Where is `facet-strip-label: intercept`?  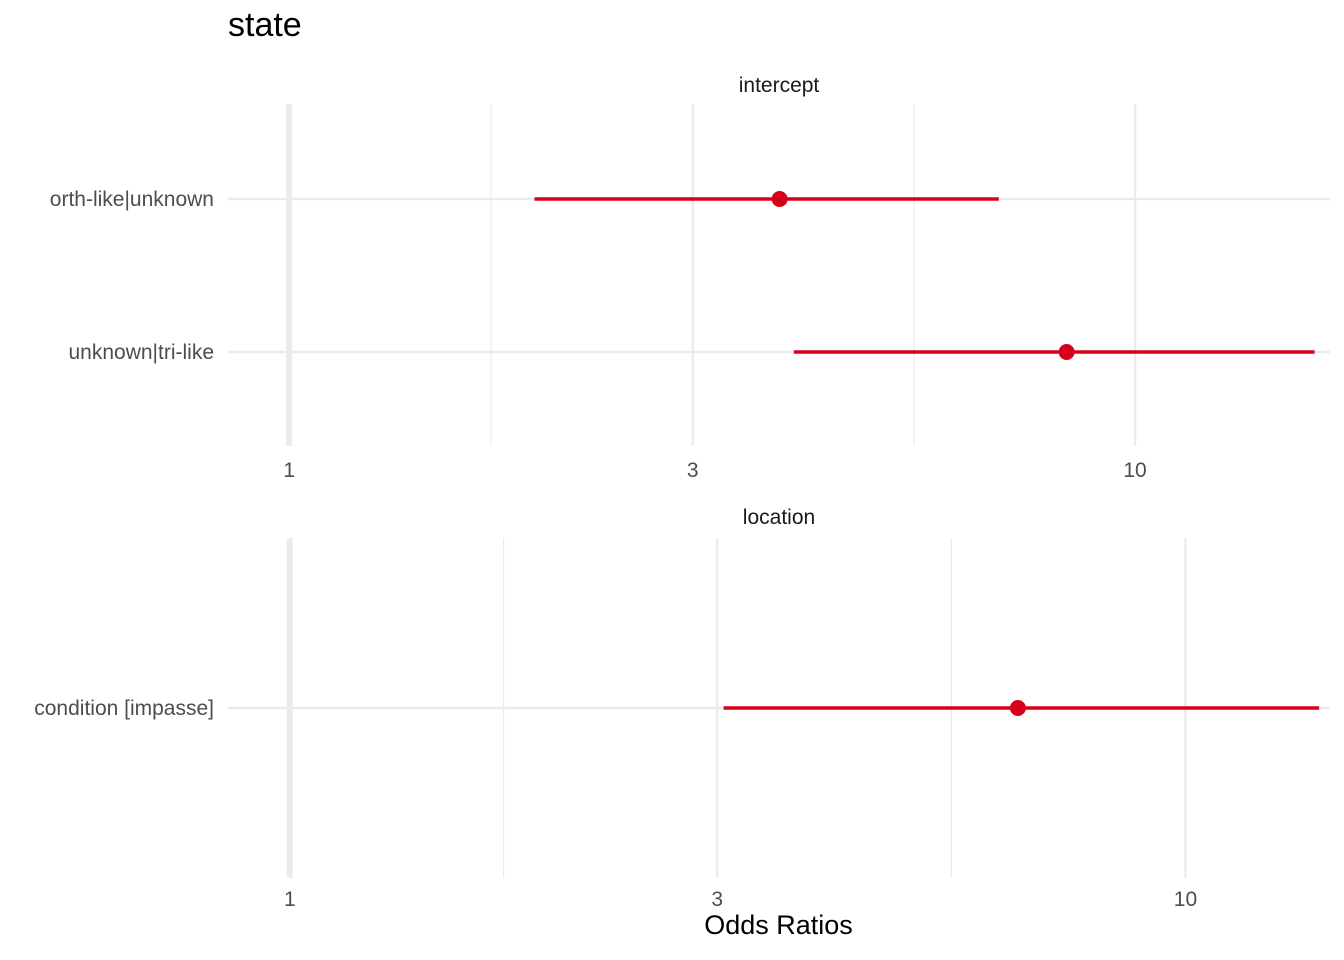 facet-strip-label: intercept is located at coordinates (779, 85).